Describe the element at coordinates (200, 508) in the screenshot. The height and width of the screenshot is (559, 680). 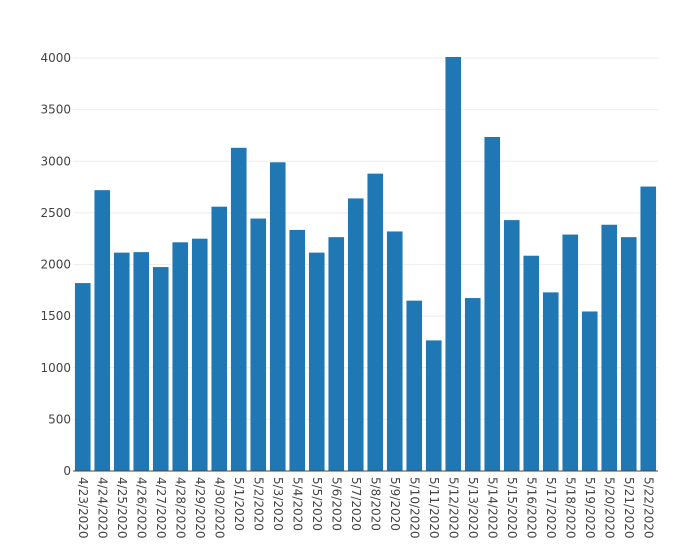
I see `x-tick-label: 4/29/2020` at that location.